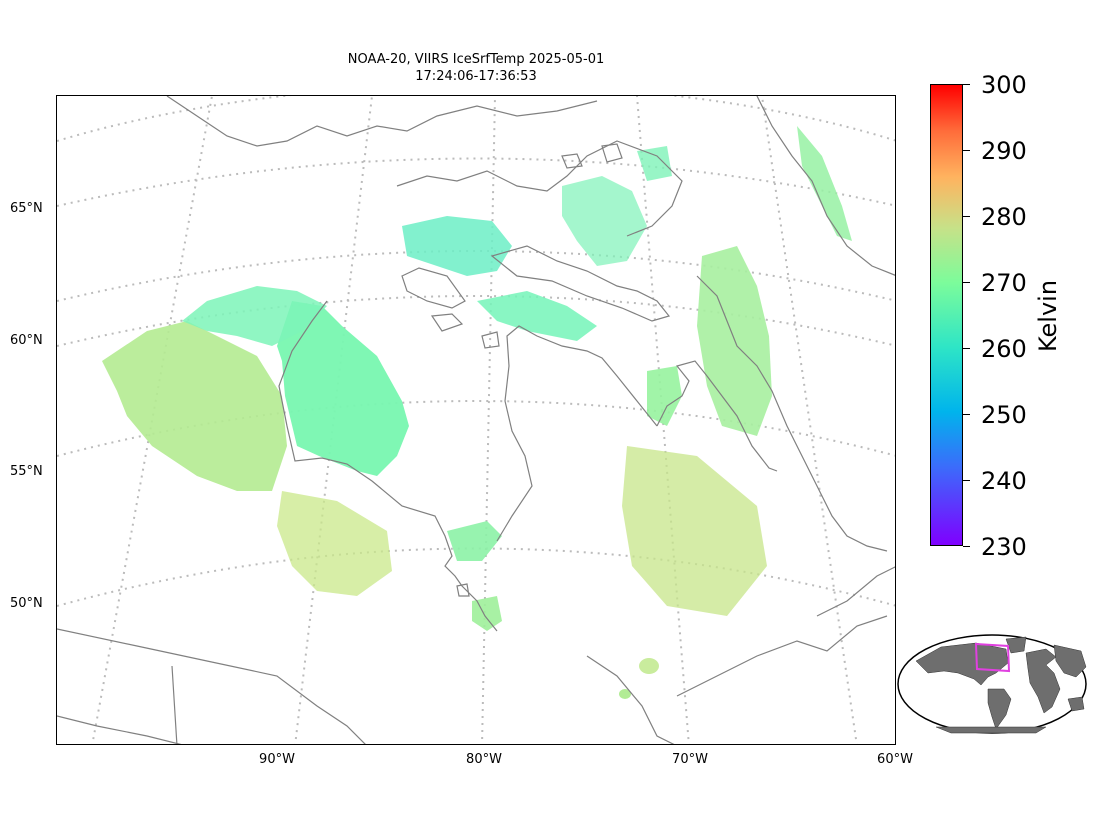 The width and height of the screenshot is (1120, 840). Describe the element at coordinates (895, 759) in the screenshot. I see `lon-label-60w: 60°W` at that location.